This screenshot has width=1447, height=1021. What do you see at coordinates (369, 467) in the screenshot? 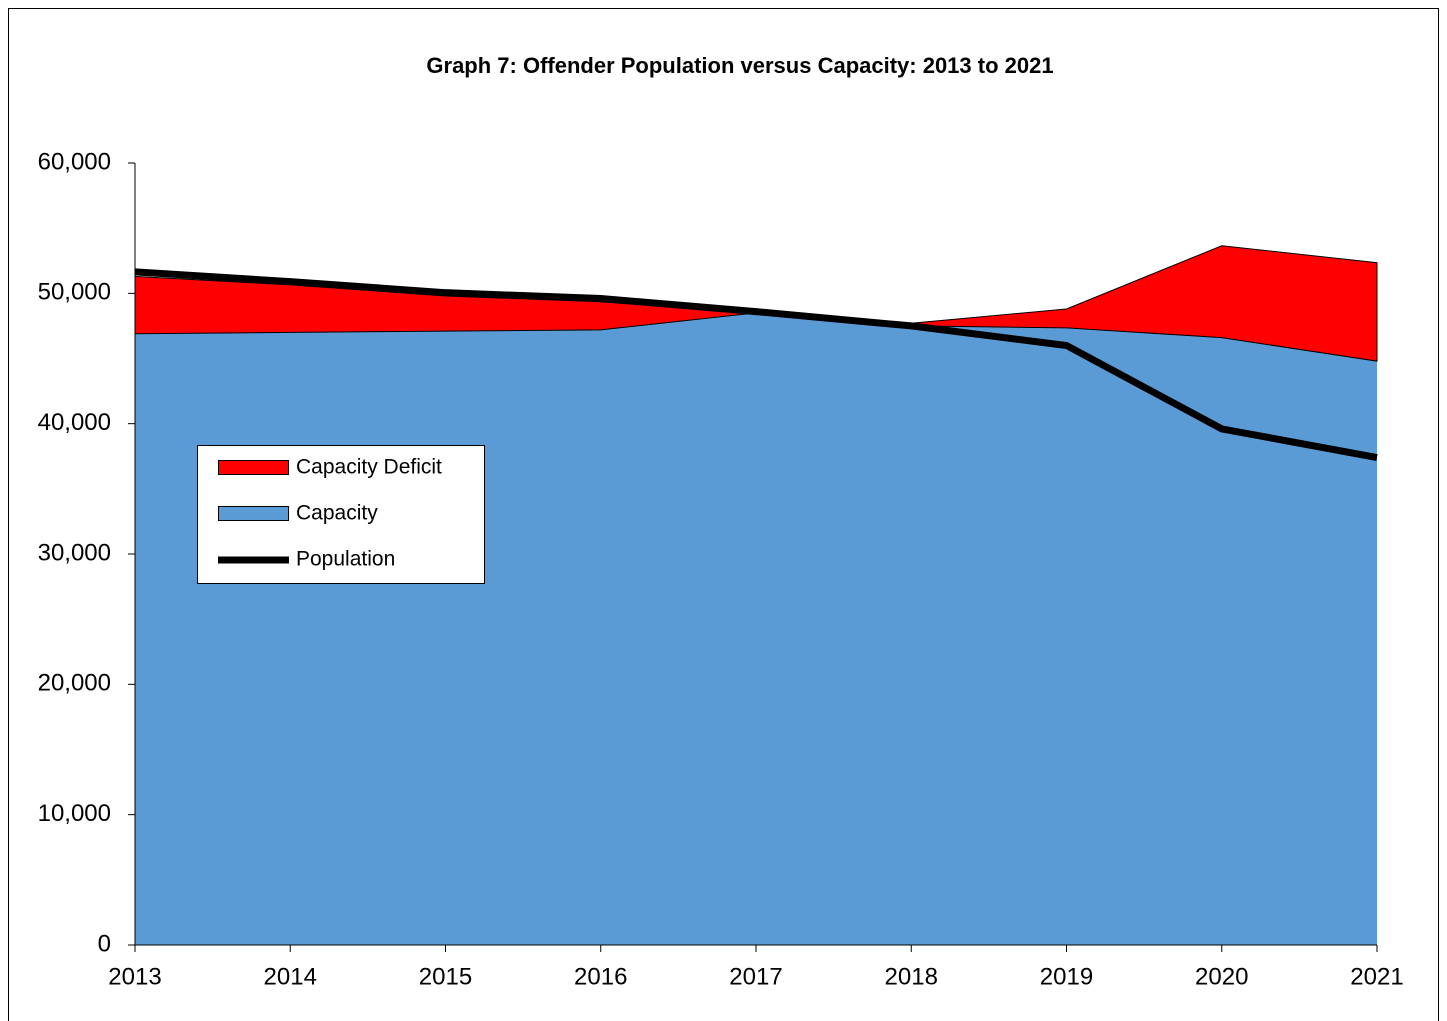
I see `legend-label: Capacity Deficit` at bounding box center [369, 467].